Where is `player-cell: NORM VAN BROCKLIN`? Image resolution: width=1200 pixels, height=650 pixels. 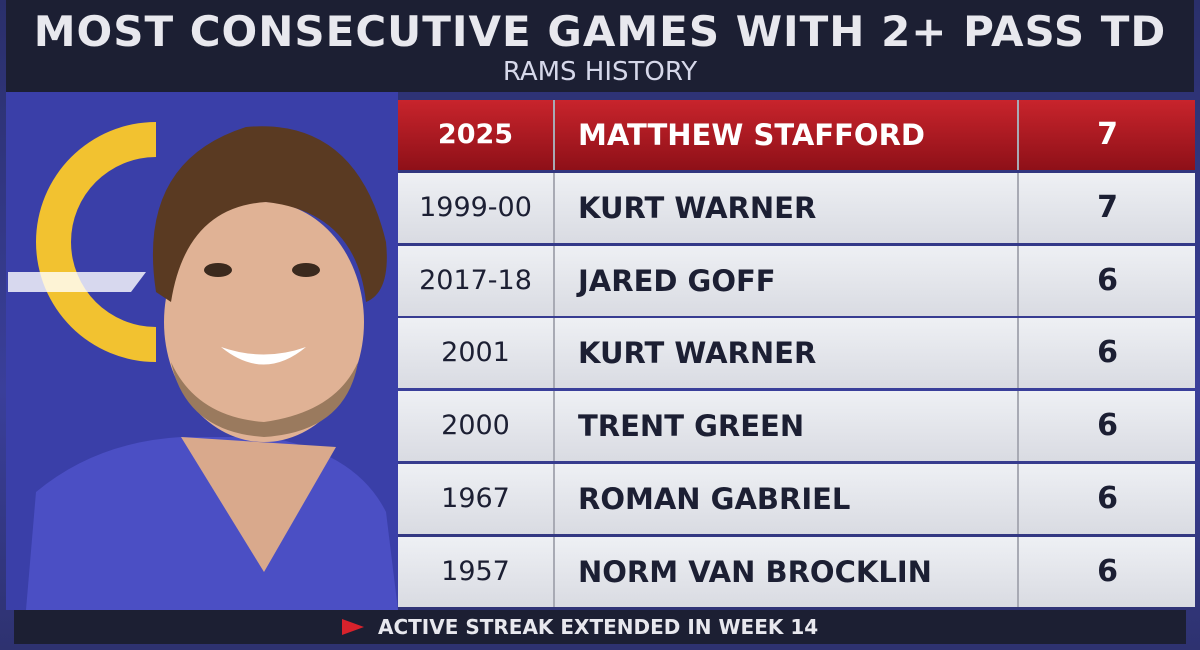
player-cell: NORM VAN BROCKLIN is located at coordinates (787, 571).